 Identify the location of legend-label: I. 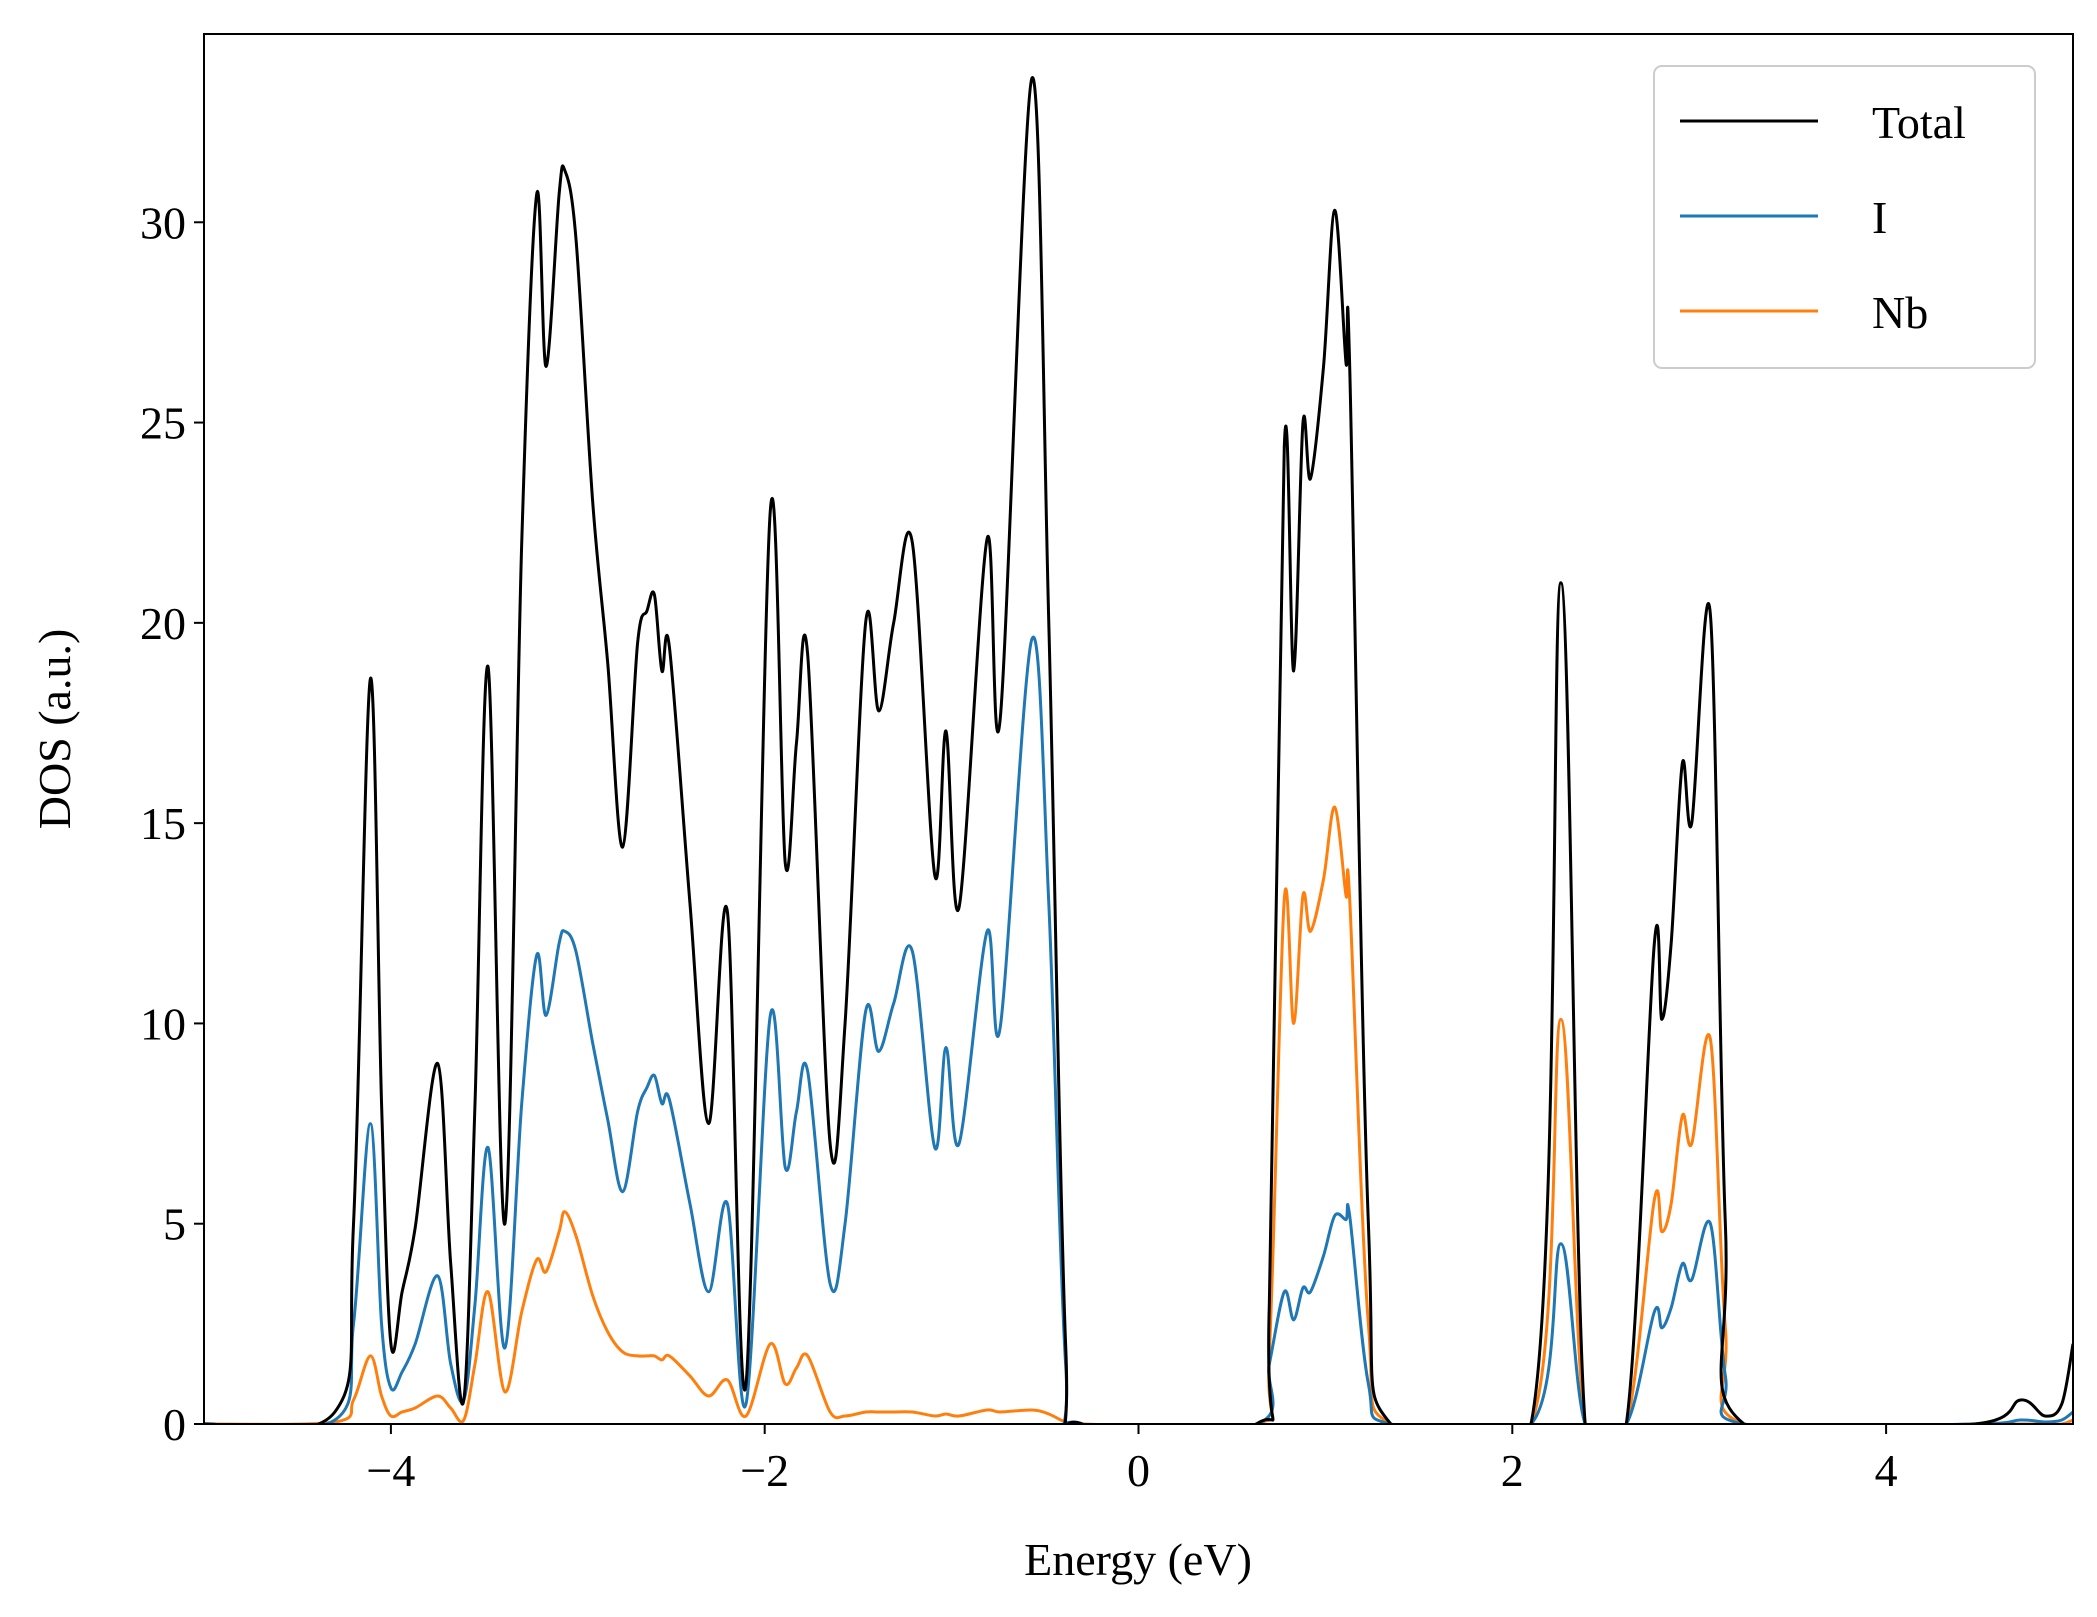
(1879, 217).